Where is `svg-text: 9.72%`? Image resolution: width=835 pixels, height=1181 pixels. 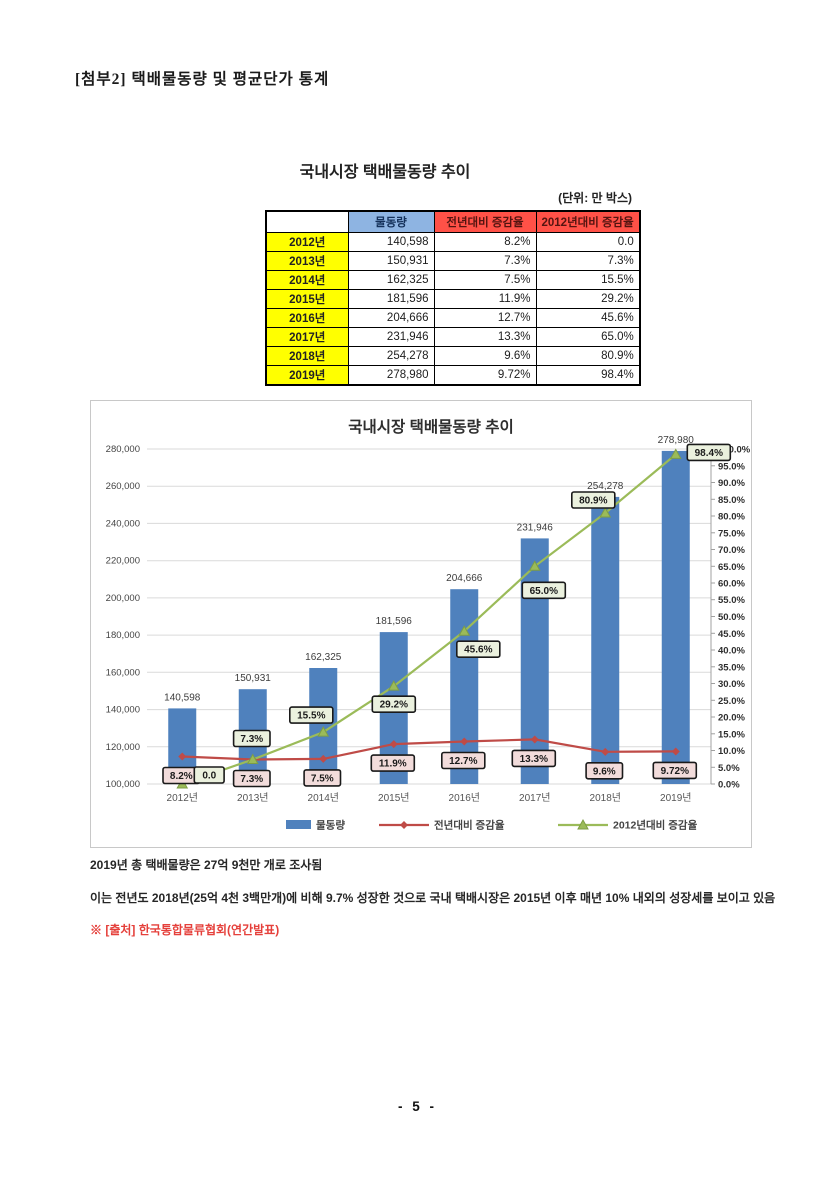 svg-text: 9.72% is located at coordinates (675, 771).